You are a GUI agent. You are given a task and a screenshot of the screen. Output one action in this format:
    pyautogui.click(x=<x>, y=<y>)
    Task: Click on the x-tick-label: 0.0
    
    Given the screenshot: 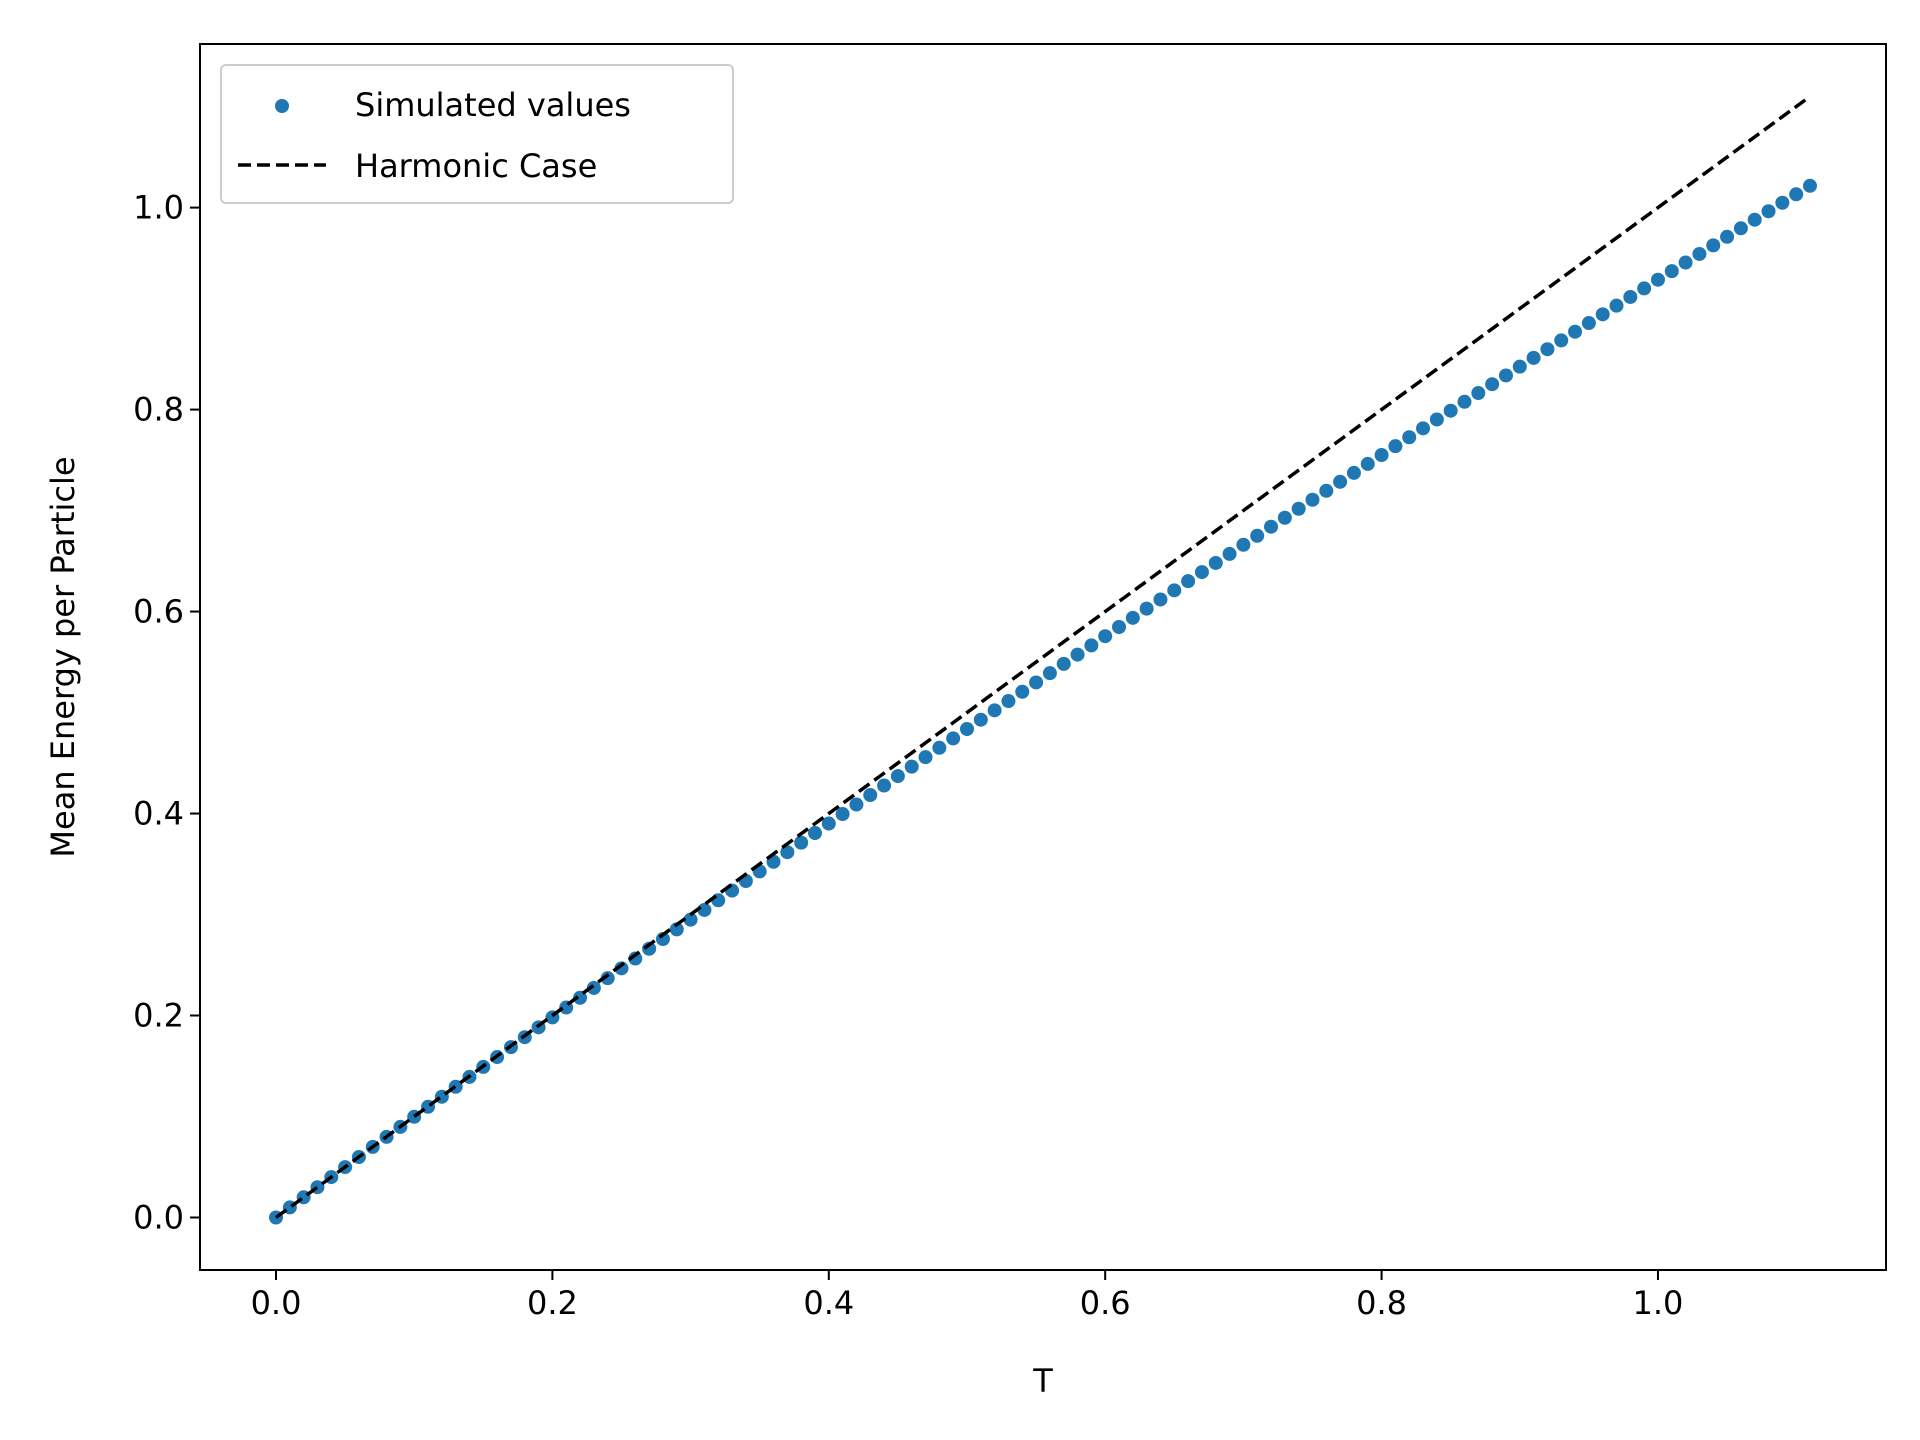 What is the action you would take?
    pyautogui.click(x=276, y=1303)
    